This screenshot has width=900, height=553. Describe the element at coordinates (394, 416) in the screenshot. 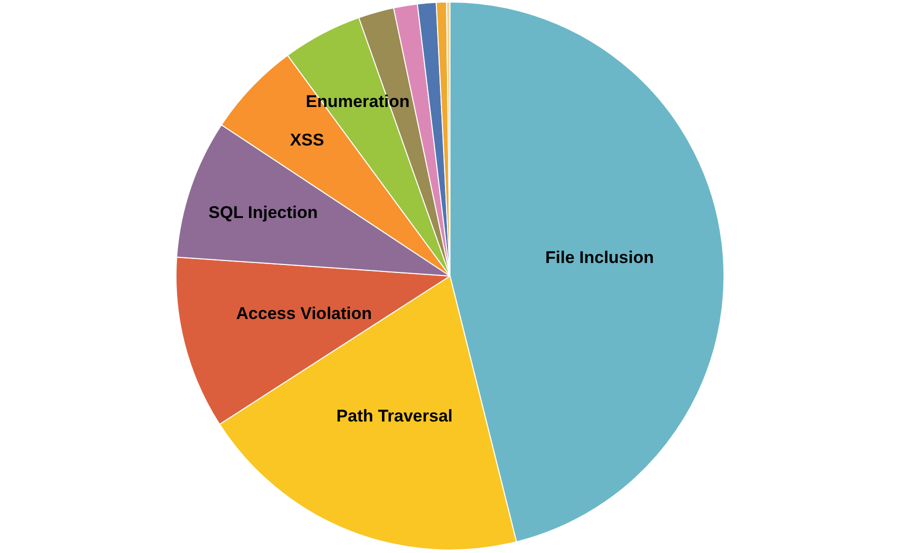

I see `slice-label: Path Traversal` at that location.